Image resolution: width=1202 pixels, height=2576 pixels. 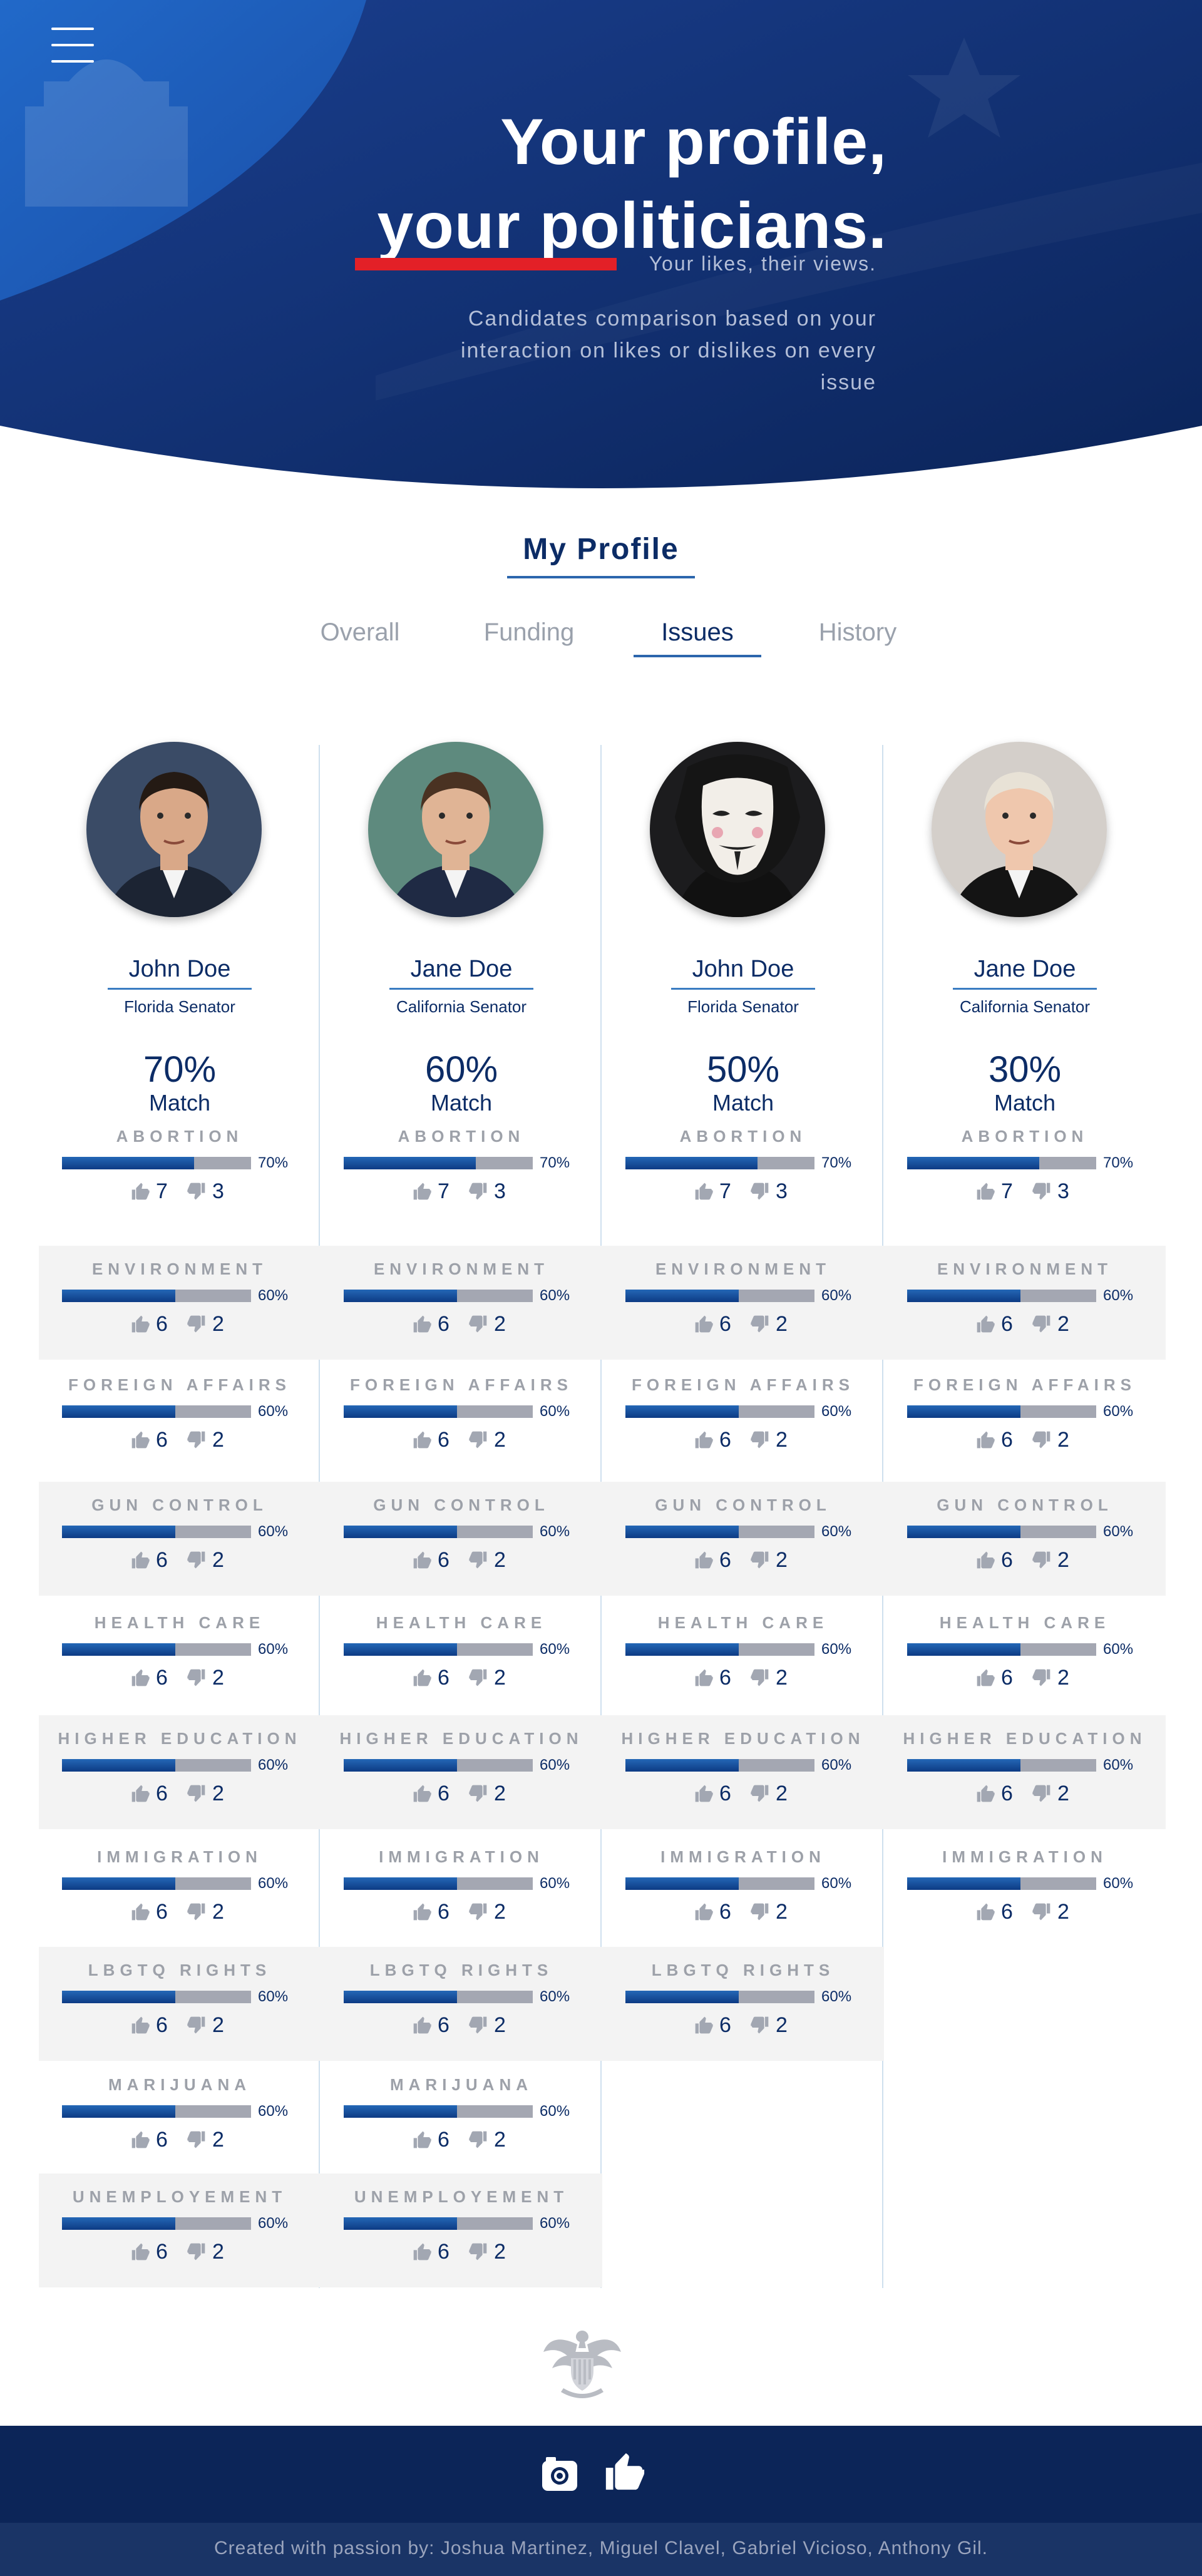 I want to click on profile-tabs: Overall Funding Issues History, so click(x=601, y=635).